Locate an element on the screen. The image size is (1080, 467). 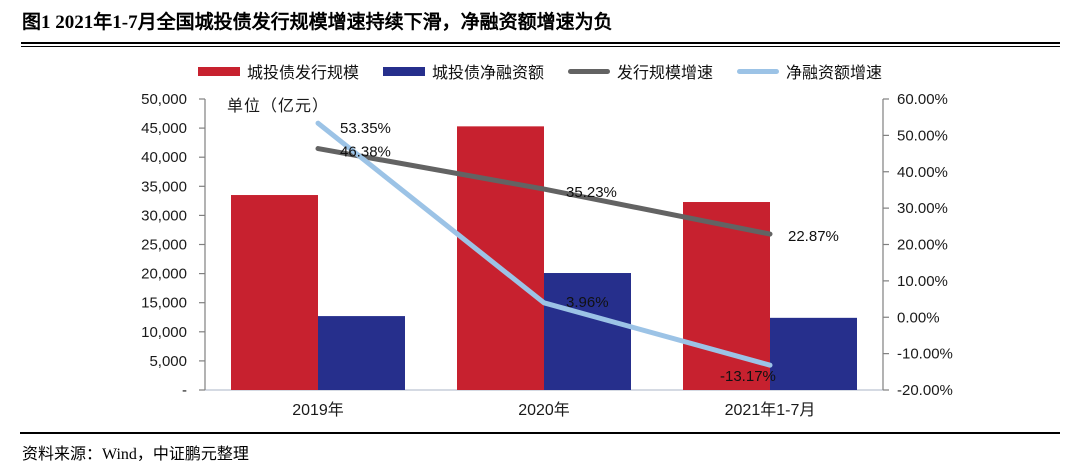
legend-label-net-financing: 城投债净融资额 is located at coordinates (487, 73).